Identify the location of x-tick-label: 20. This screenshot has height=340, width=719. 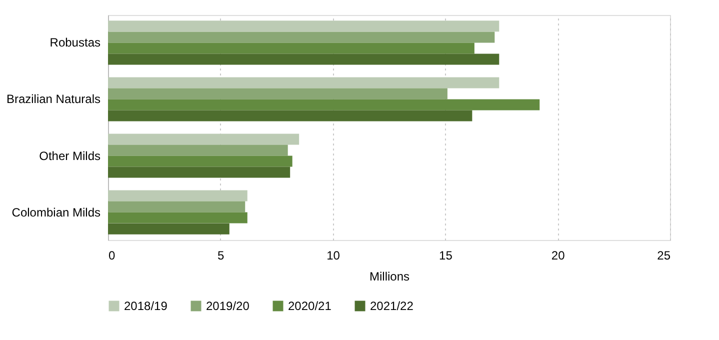
(558, 255).